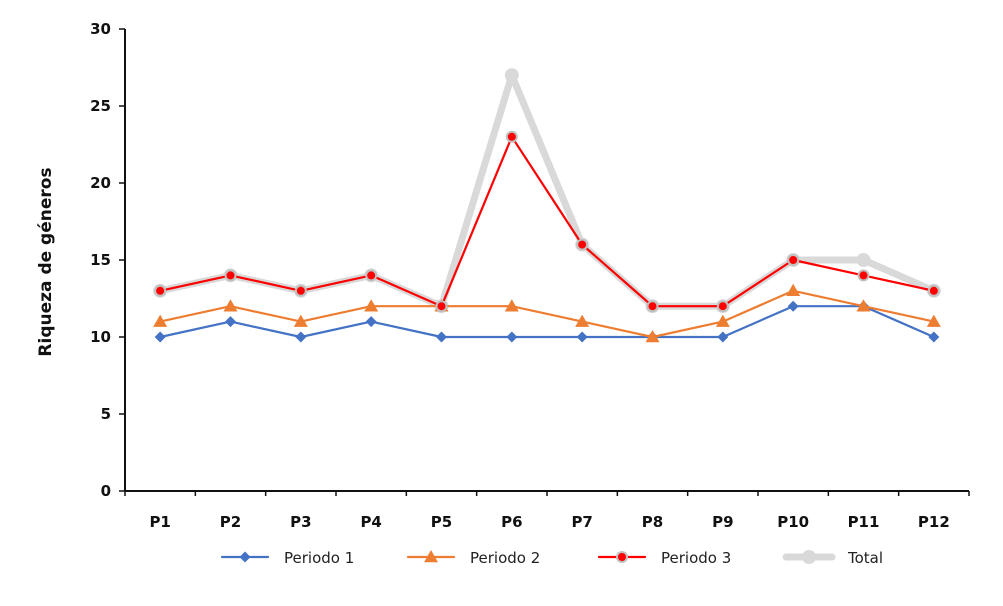 The width and height of the screenshot is (1003, 606). What do you see at coordinates (793, 522) in the screenshot?
I see `x-tick-label: P10` at bounding box center [793, 522].